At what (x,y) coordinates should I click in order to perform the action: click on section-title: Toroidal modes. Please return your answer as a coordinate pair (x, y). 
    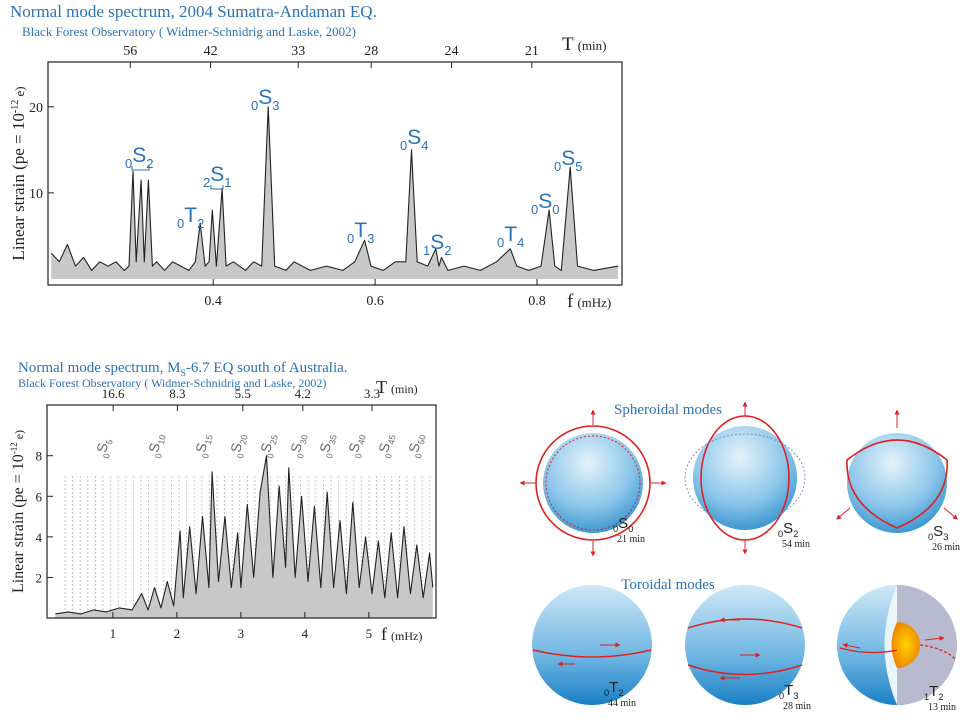
    Looking at the image, I should click on (668, 585).